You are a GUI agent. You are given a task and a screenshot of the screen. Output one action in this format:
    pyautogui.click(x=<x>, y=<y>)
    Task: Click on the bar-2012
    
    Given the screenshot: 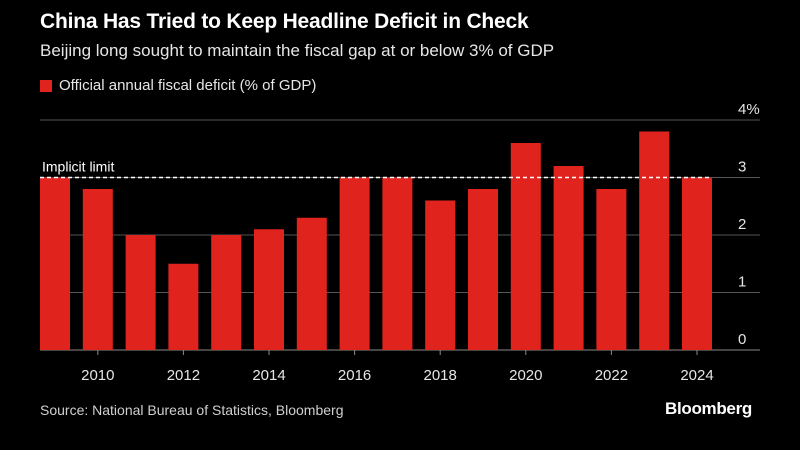 What is the action you would take?
    pyautogui.click(x=183, y=306)
    